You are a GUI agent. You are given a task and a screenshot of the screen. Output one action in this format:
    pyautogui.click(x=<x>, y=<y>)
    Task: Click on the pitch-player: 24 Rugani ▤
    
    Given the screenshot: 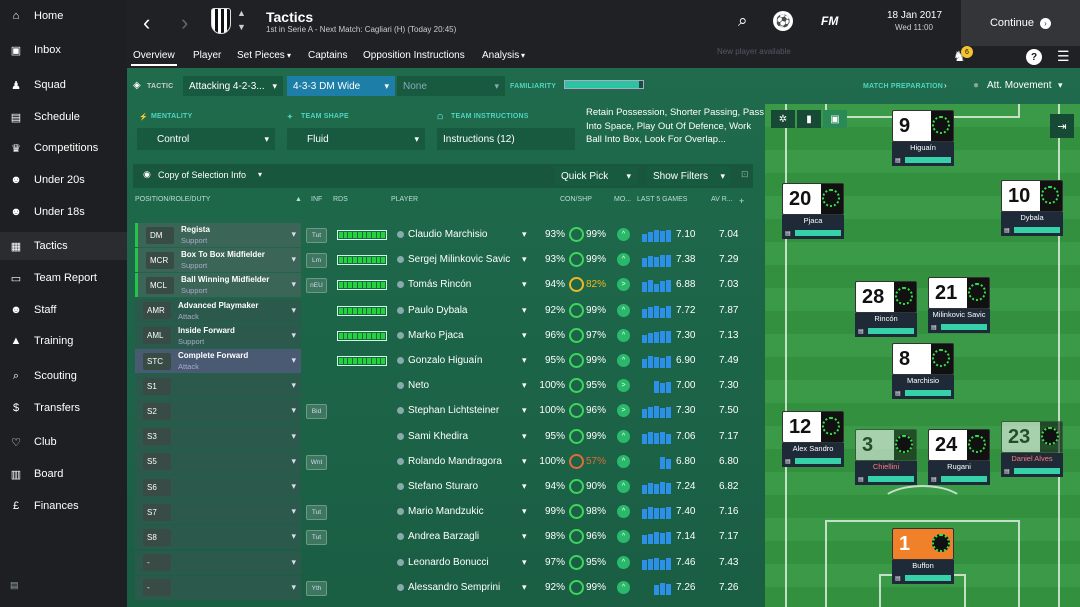 What is the action you would take?
    pyautogui.click(x=959, y=460)
    